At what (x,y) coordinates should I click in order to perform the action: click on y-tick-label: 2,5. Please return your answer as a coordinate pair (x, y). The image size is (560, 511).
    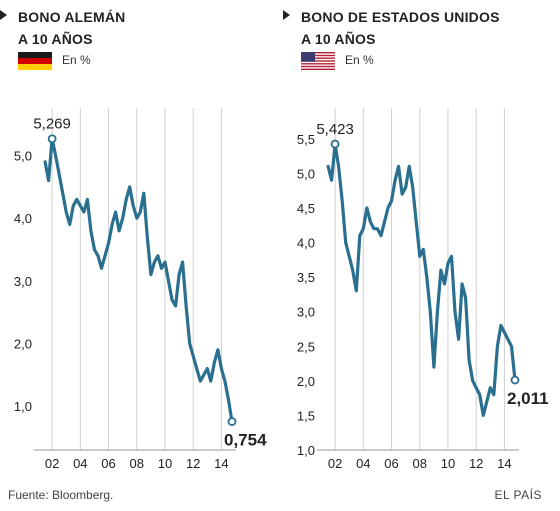
    Looking at the image, I should click on (306, 346).